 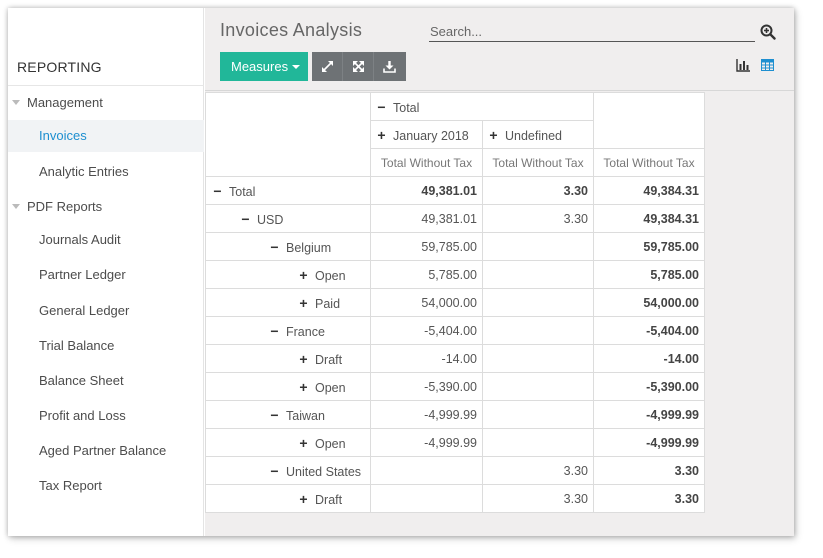 I want to click on row-header: − USD, so click(x=288, y=218).